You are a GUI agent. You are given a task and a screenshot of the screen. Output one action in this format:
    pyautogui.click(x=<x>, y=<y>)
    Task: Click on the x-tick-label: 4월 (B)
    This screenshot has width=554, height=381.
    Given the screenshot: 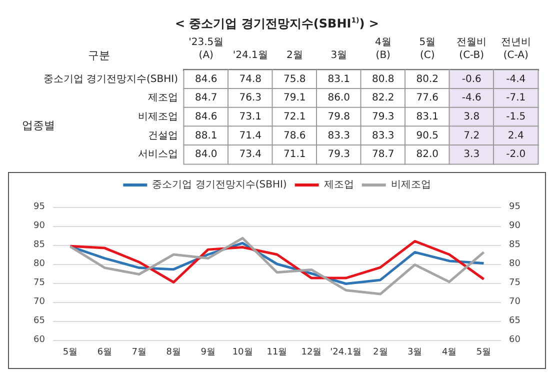 What is the action you would take?
    pyautogui.click(x=383, y=49)
    